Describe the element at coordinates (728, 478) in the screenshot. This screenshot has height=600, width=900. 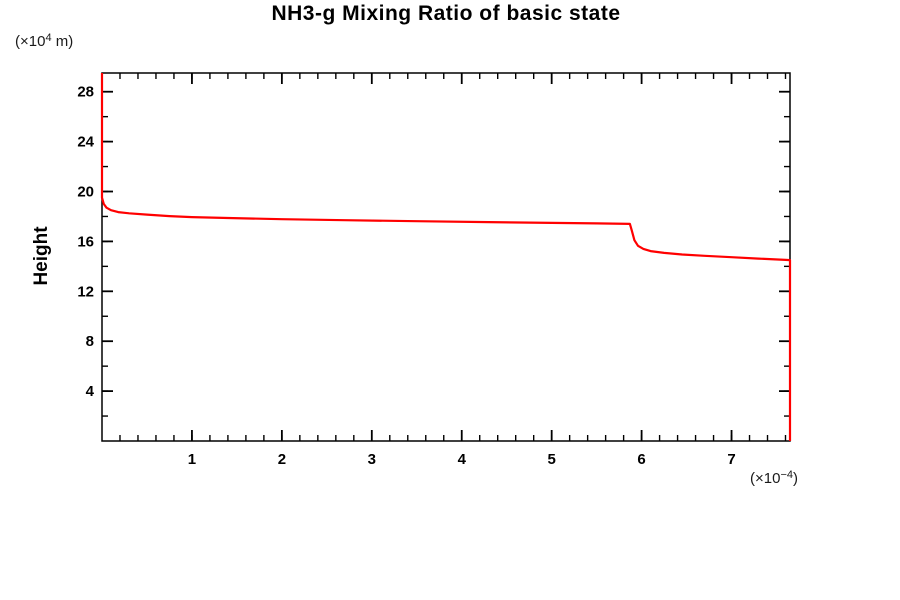
I see `x-axis-unit-label: (×10−4)` at that location.